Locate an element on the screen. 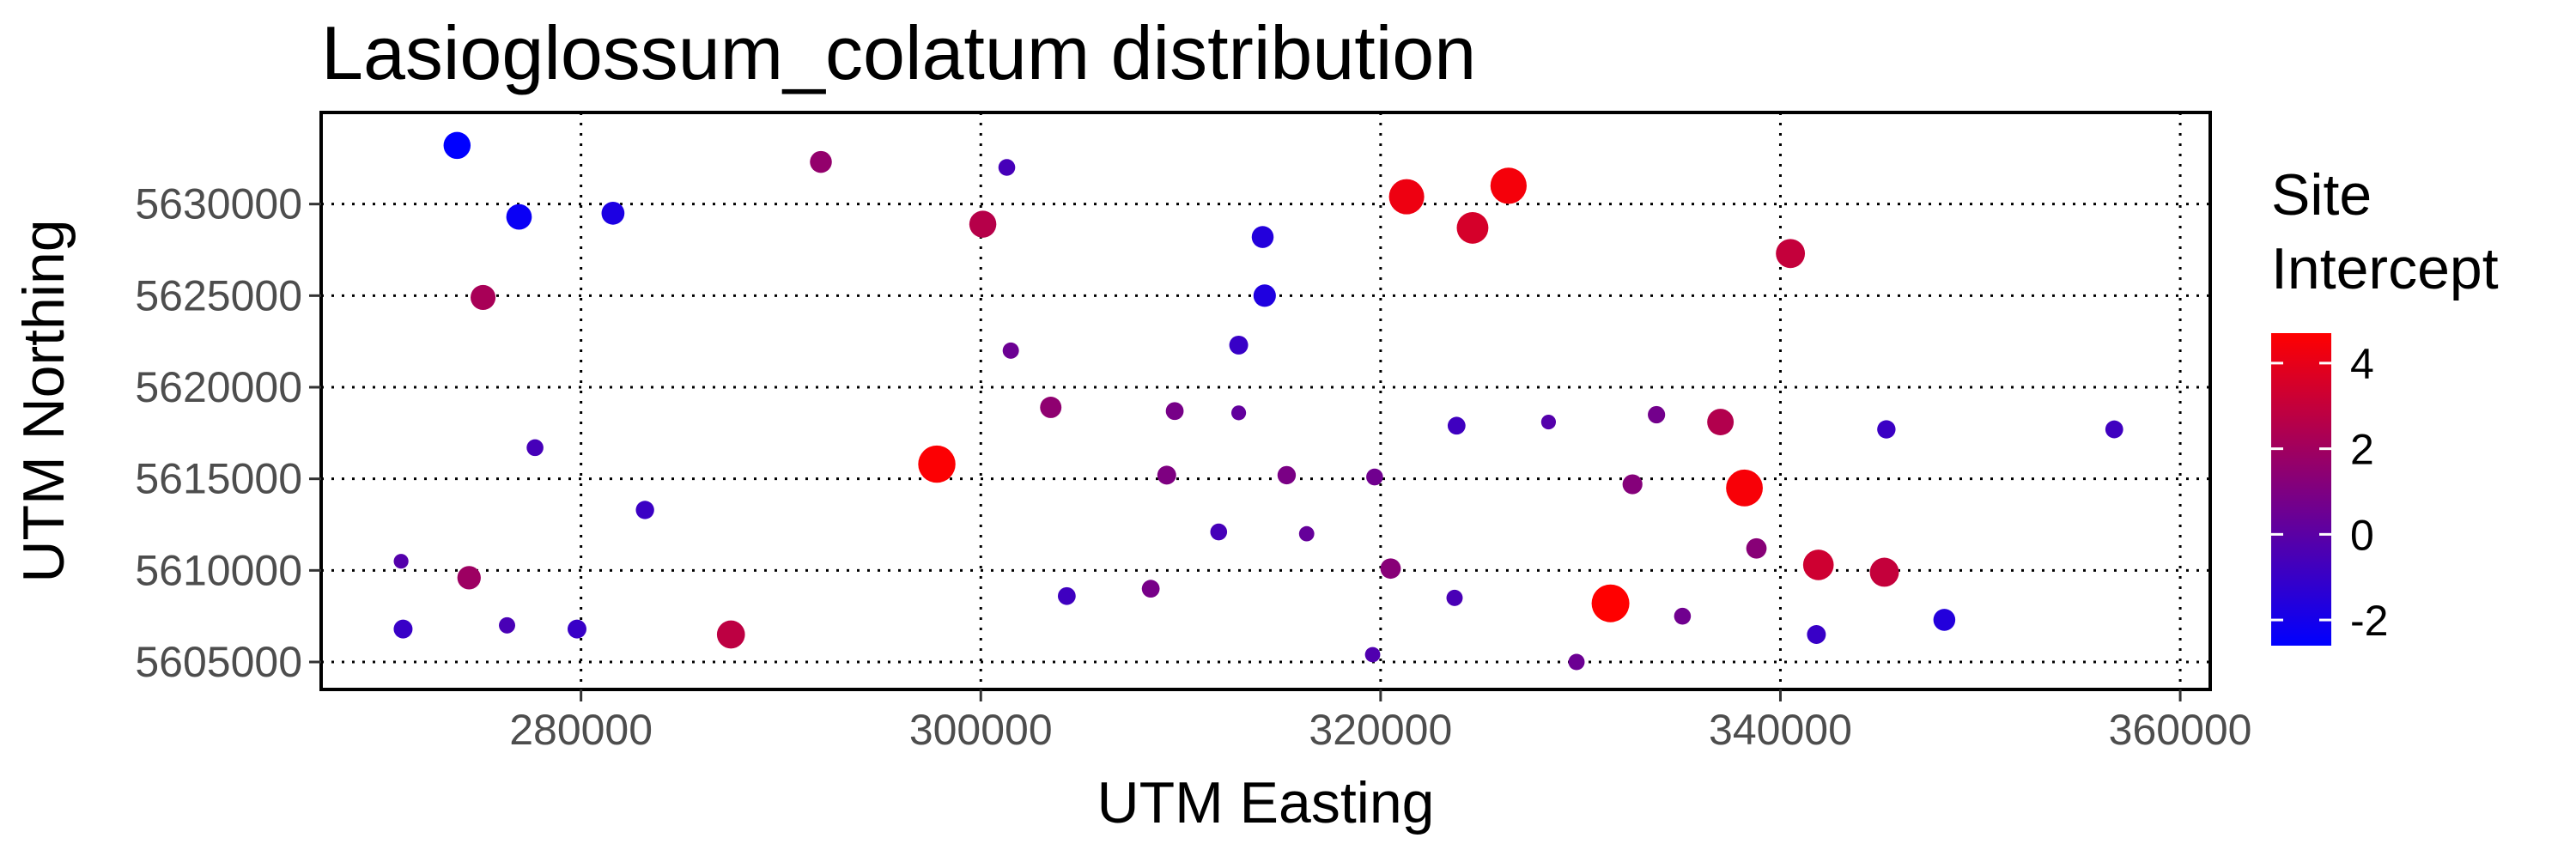 The height and width of the screenshot is (844, 2576). legend-tick-label: 0 is located at coordinates (2362, 535).